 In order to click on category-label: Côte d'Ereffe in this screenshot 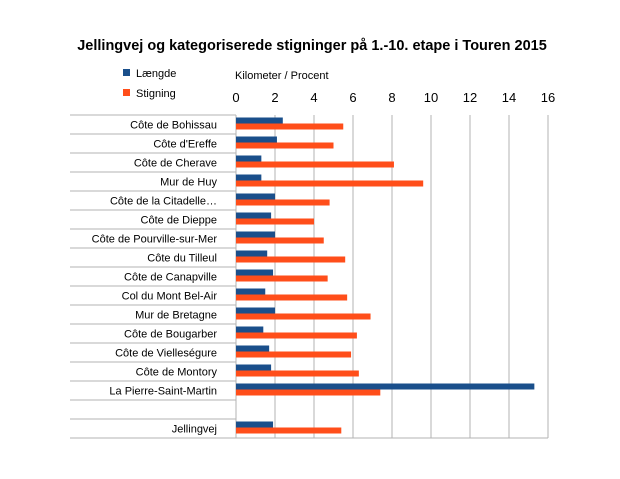, I will do `click(185, 145)`.